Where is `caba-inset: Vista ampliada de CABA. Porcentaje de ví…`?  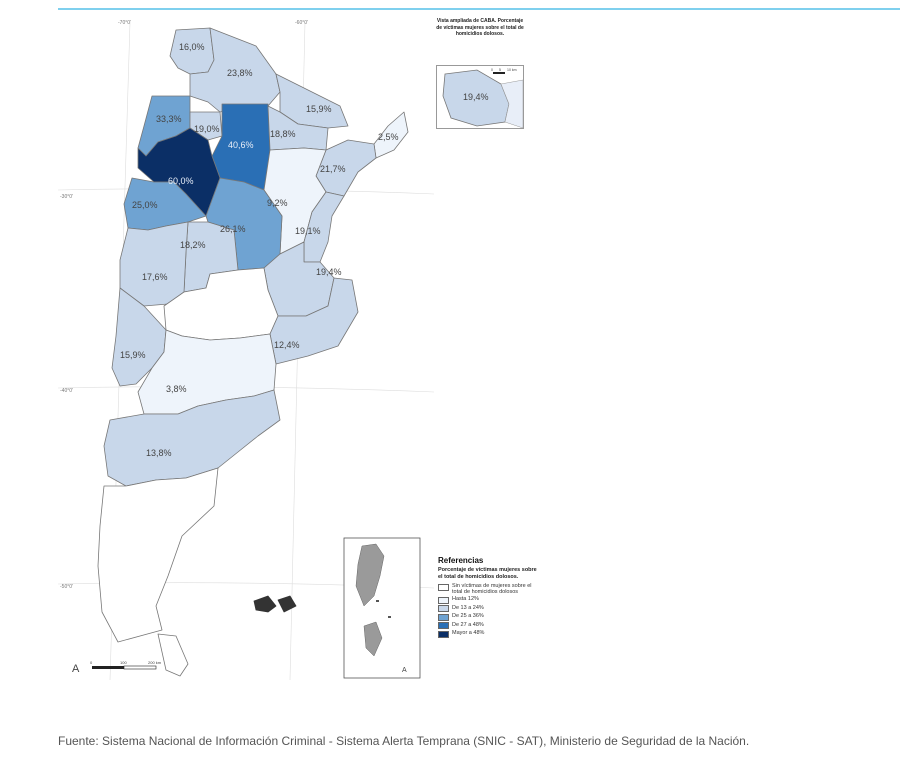
caba-inset: Vista ampliada de CABA. Porcentaje de ví… is located at coordinates (480, 74).